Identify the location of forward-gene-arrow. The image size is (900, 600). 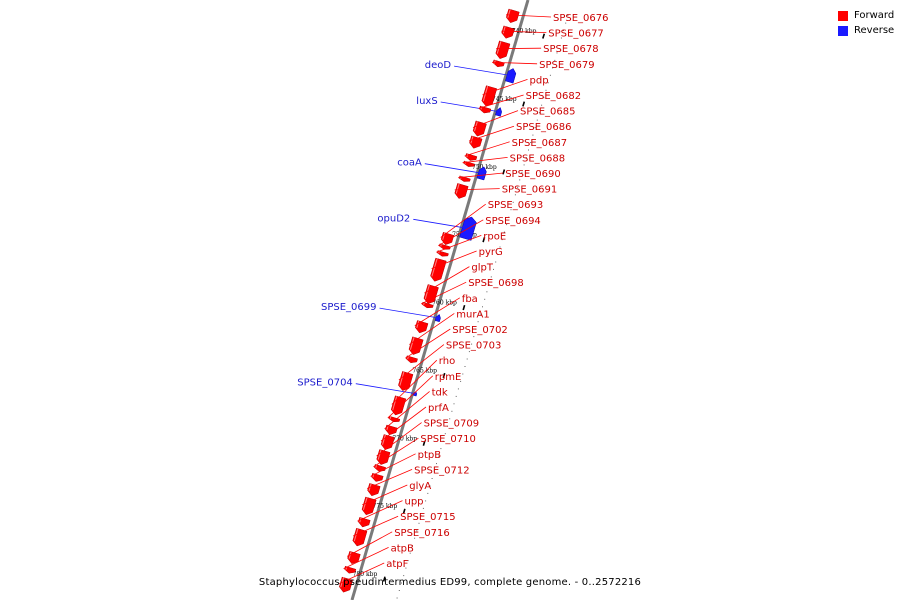
(438, 269).